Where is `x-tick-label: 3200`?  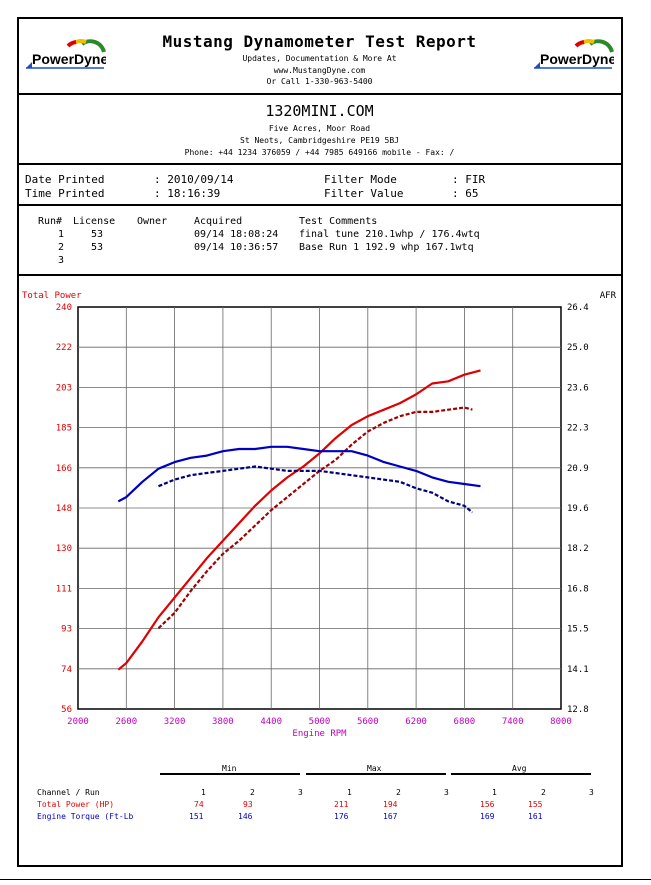 x-tick-label: 3200 is located at coordinates (175, 722).